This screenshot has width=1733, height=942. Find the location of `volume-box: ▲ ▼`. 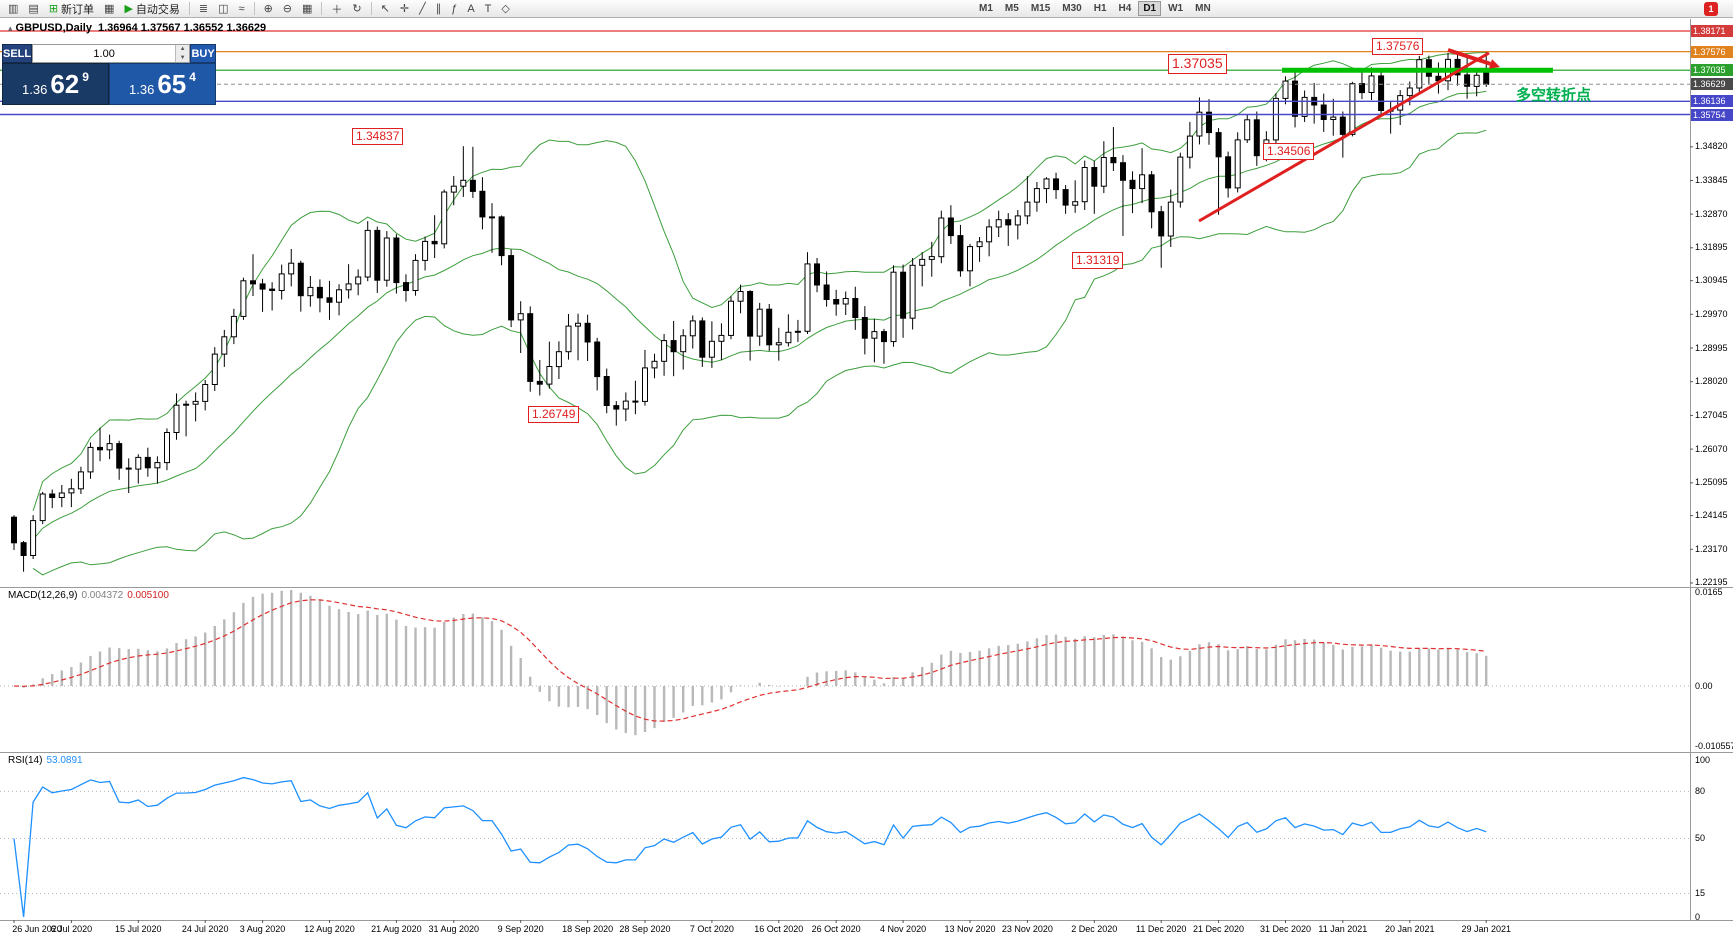

volume-box: ▲ ▼ is located at coordinates (111, 53).